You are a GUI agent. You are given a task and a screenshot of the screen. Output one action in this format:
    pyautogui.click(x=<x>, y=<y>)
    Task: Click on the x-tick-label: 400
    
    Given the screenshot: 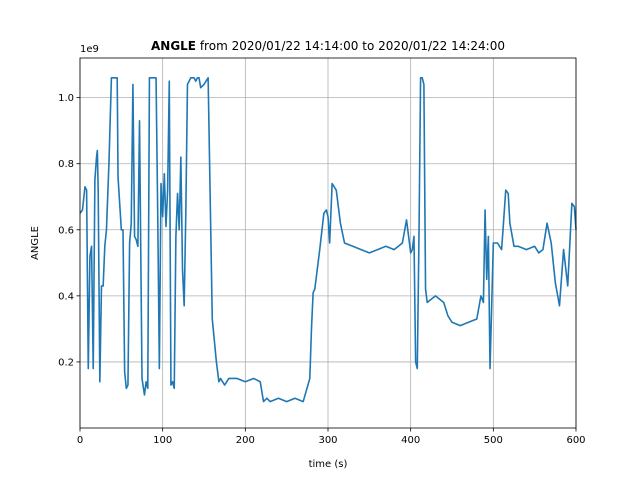 What is the action you would take?
    pyautogui.click(x=410, y=440)
    